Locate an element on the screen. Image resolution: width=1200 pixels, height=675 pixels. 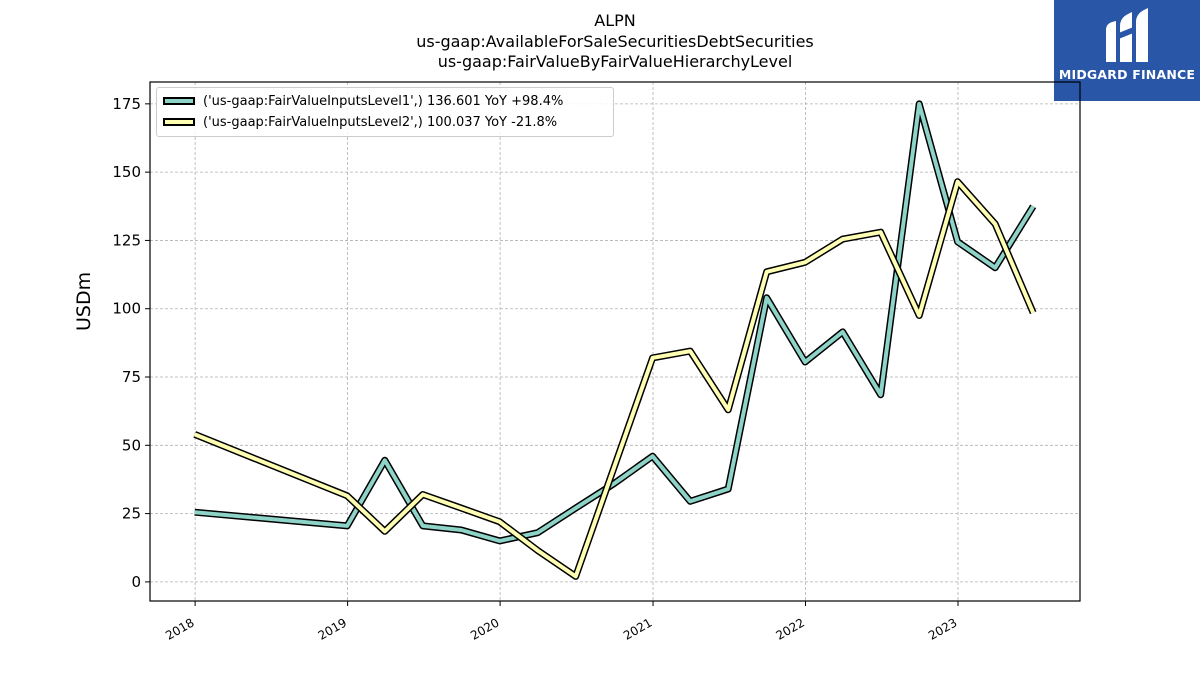
y-tick-label: 100 is located at coordinates (126, 309).